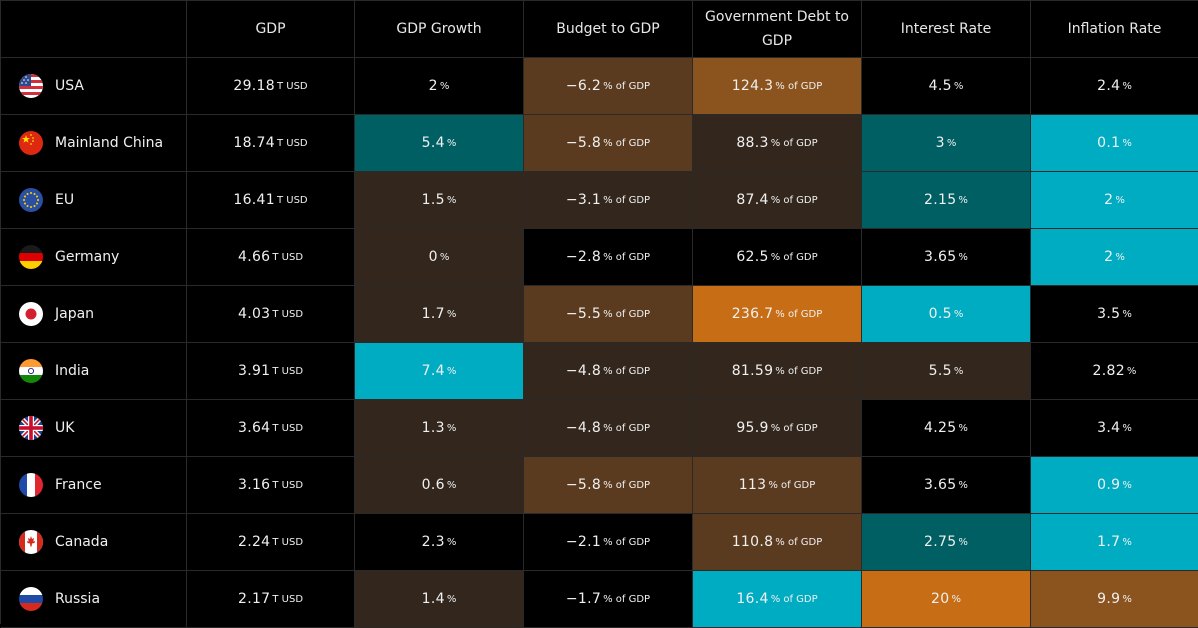 The height and width of the screenshot is (628, 1198). I want to click on gdp-growth-cell: 5.4%, so click(439, 143).